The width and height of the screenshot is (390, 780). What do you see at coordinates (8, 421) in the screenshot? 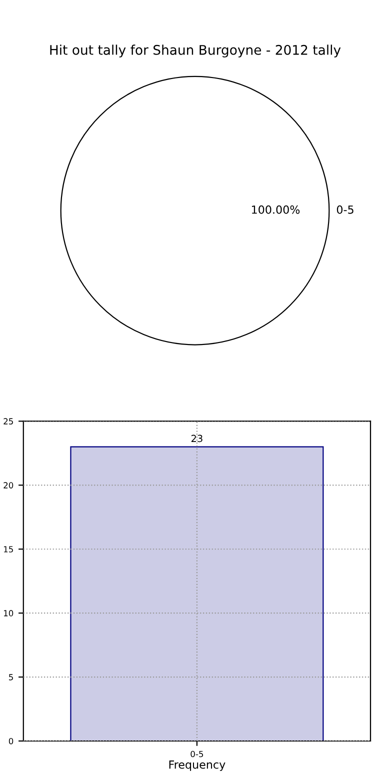
I see `y-tick-label: 25` at bounding box center [8, 421].